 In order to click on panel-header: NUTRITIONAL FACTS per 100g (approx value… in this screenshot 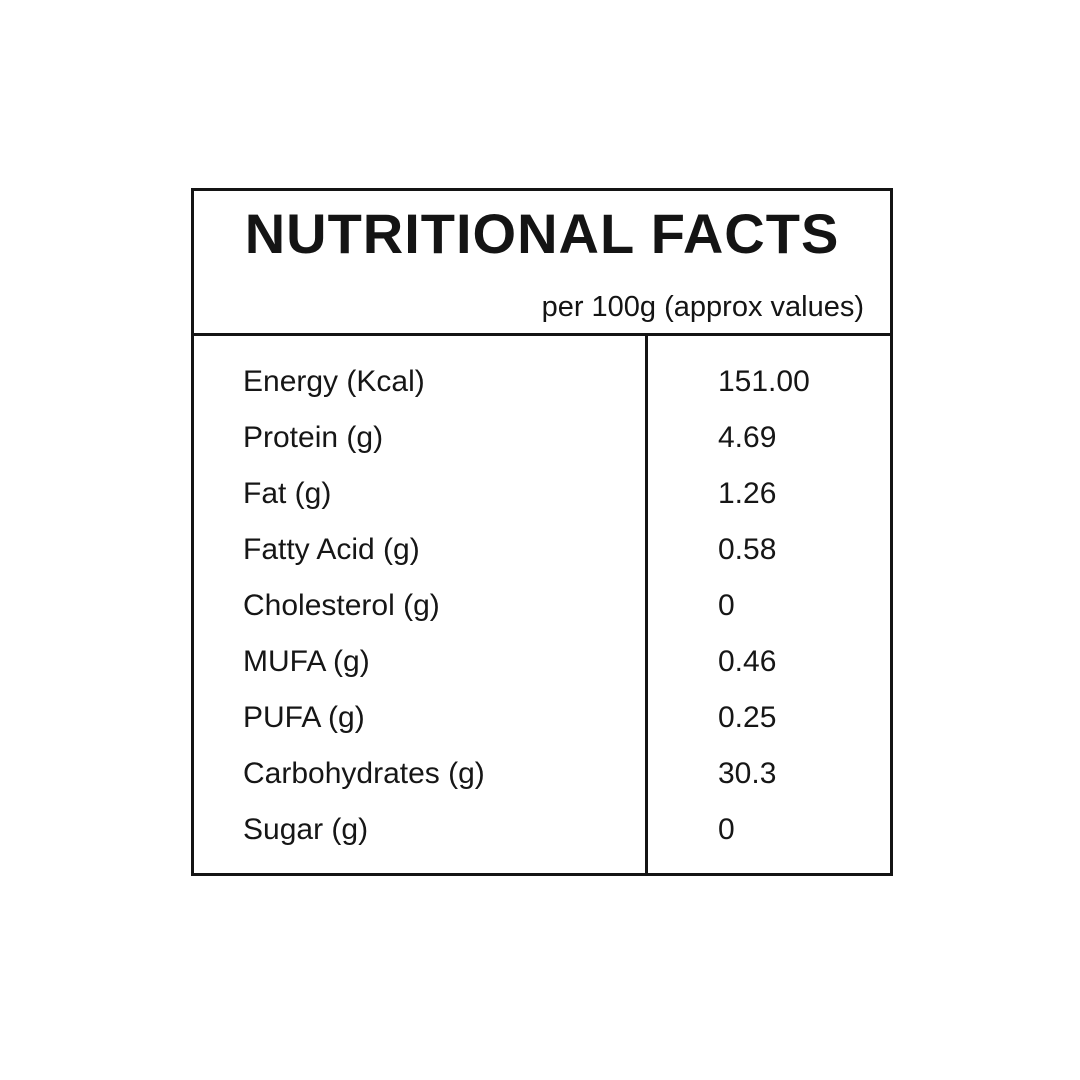, I will do `click(542, 263)`.